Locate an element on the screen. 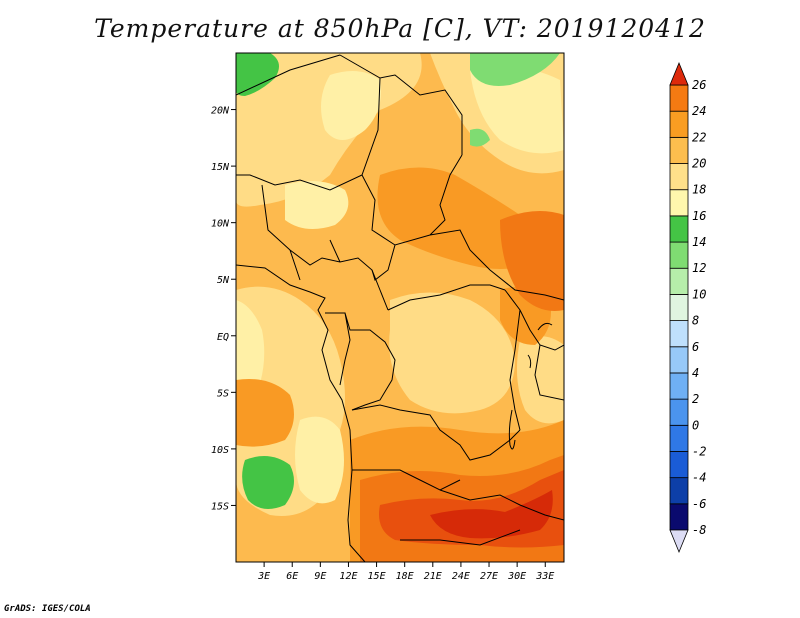 The height and width of the screenshot is (618, 800). field-cool-east is located at coordinates (540, 380).